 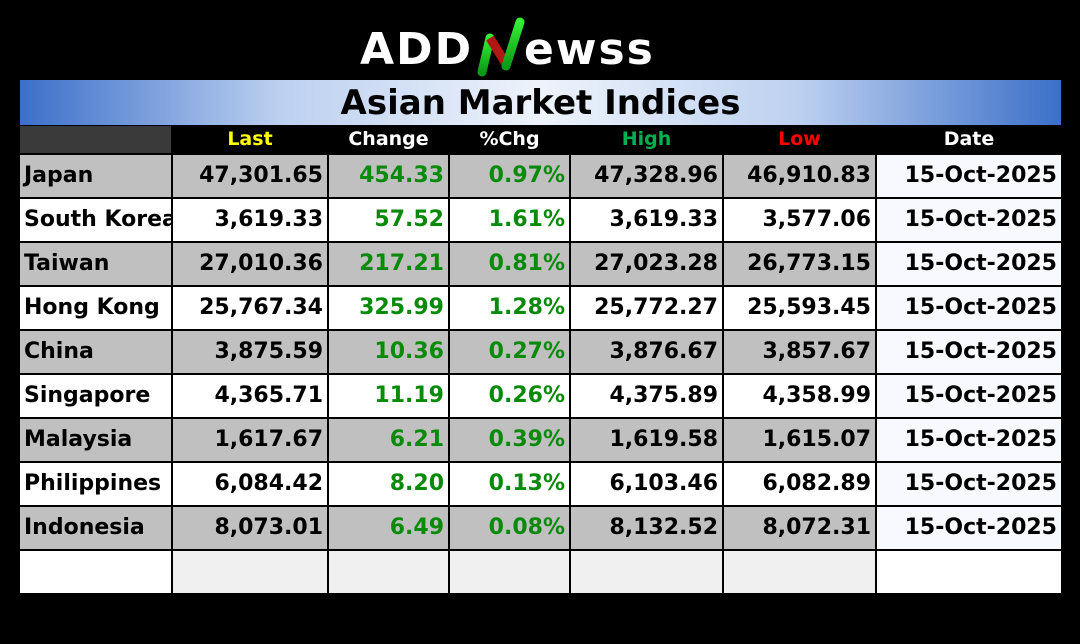 I want to click on column-header-pct-change: %Chg, so click(x=509, y=139).